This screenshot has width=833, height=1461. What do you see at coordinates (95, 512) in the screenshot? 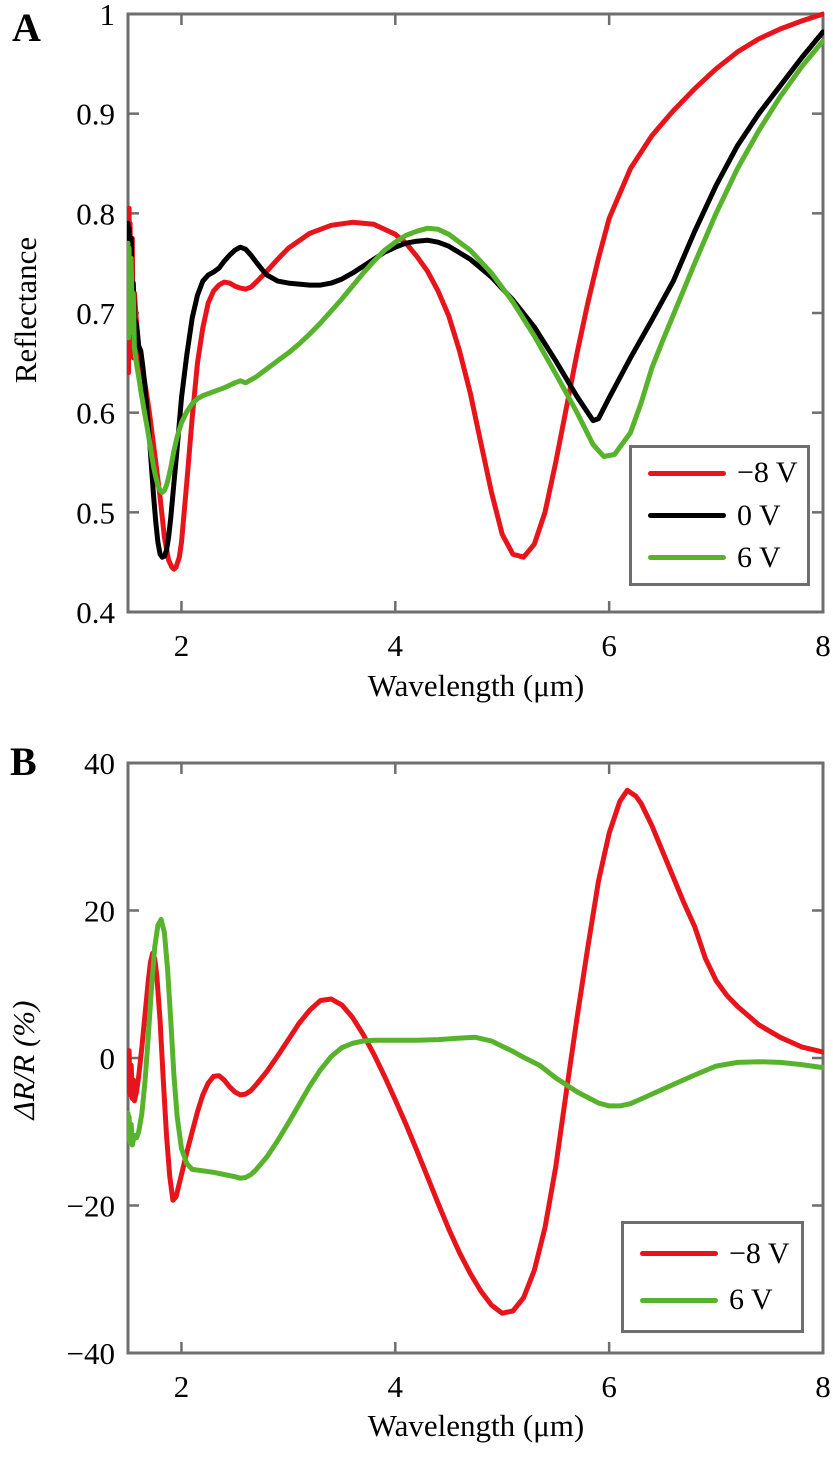
I see `y-tick-label: 0.5` at bounding box center [95, 512].